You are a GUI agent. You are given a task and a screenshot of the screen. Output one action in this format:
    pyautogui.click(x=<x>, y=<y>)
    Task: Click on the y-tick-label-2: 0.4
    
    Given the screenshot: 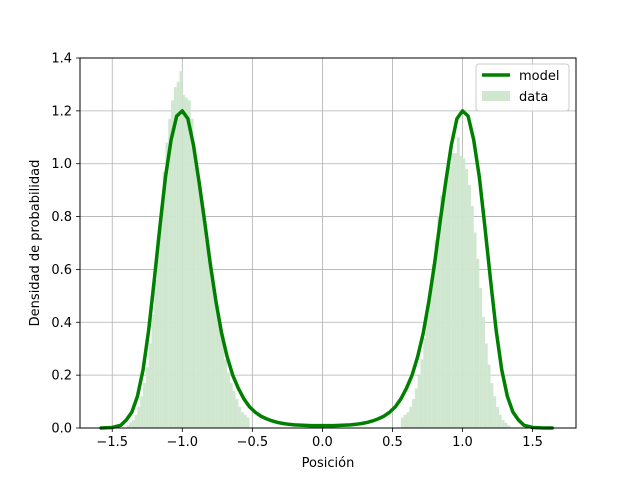 What is the action you would take?
    pyautogui.click(x=61, y=323)
    